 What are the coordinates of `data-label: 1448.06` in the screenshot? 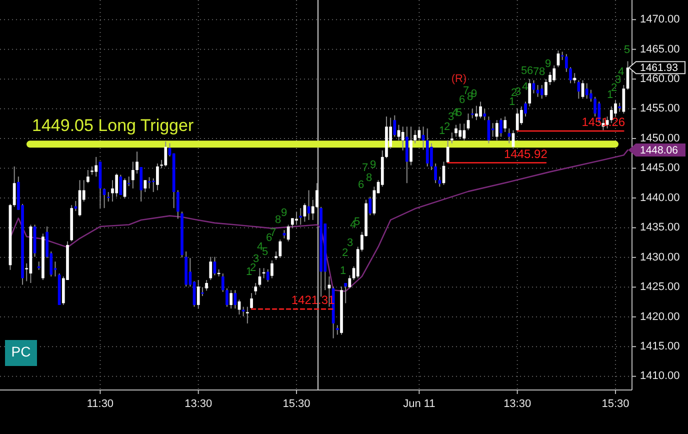 It's located at (659, 150).